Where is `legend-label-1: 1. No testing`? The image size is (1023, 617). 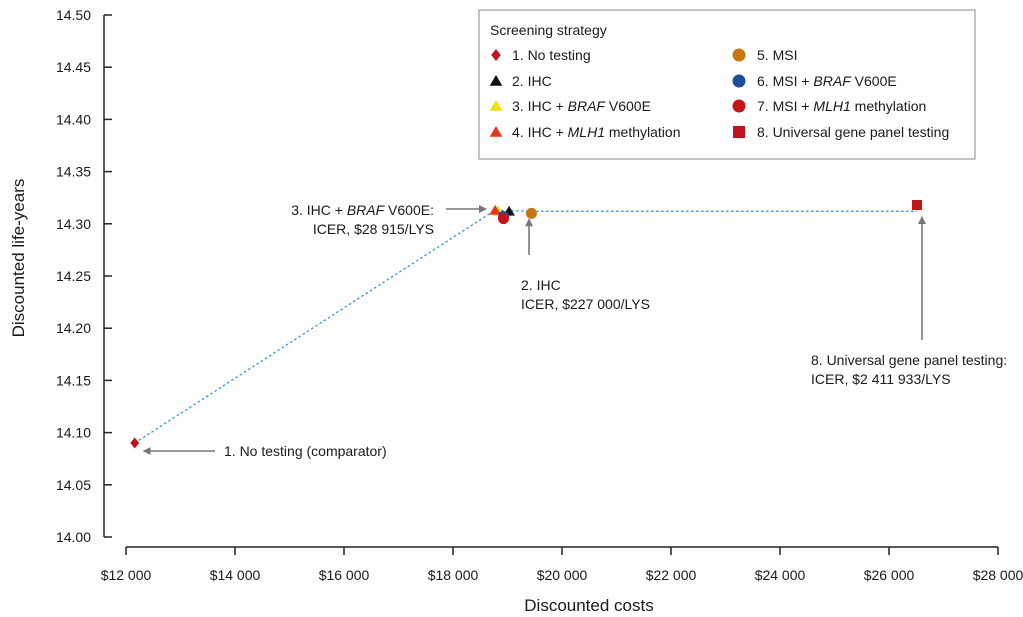
legend-label-1: 1. No testing is located at coordinates (551, 55).